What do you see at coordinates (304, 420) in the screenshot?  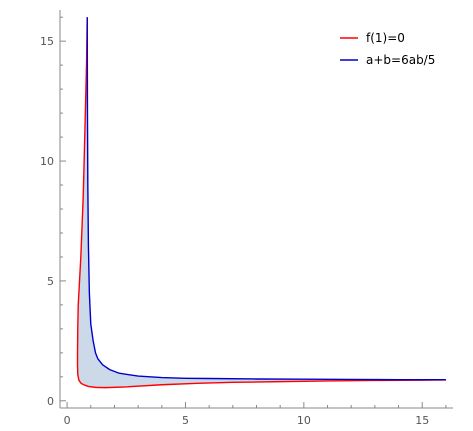 I see `x-tick-label: 10` at bounding box center [304, 420].